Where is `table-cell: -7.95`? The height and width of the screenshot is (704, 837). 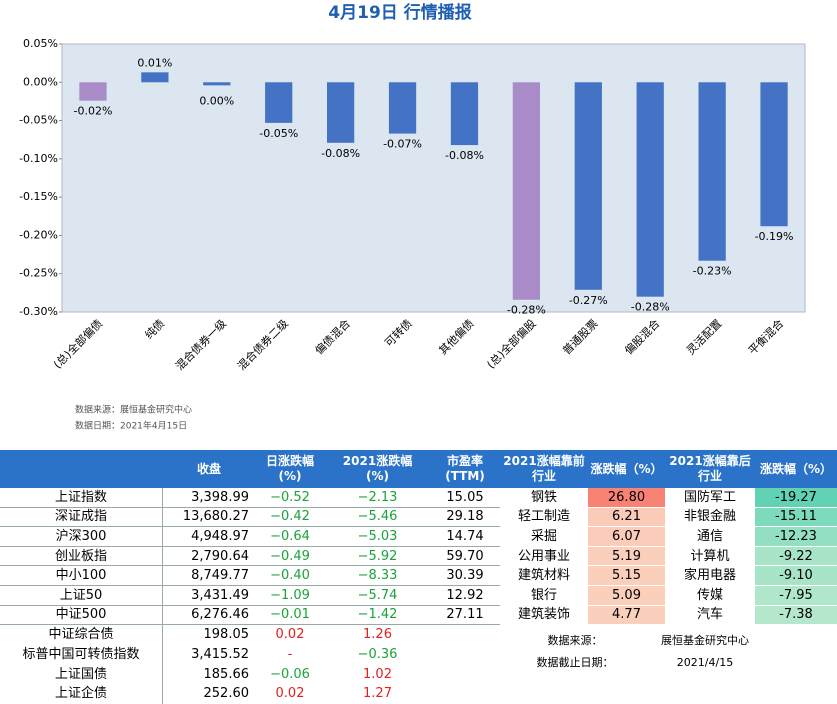 table-cell: -7.95 is located at coordinates (796, 596).